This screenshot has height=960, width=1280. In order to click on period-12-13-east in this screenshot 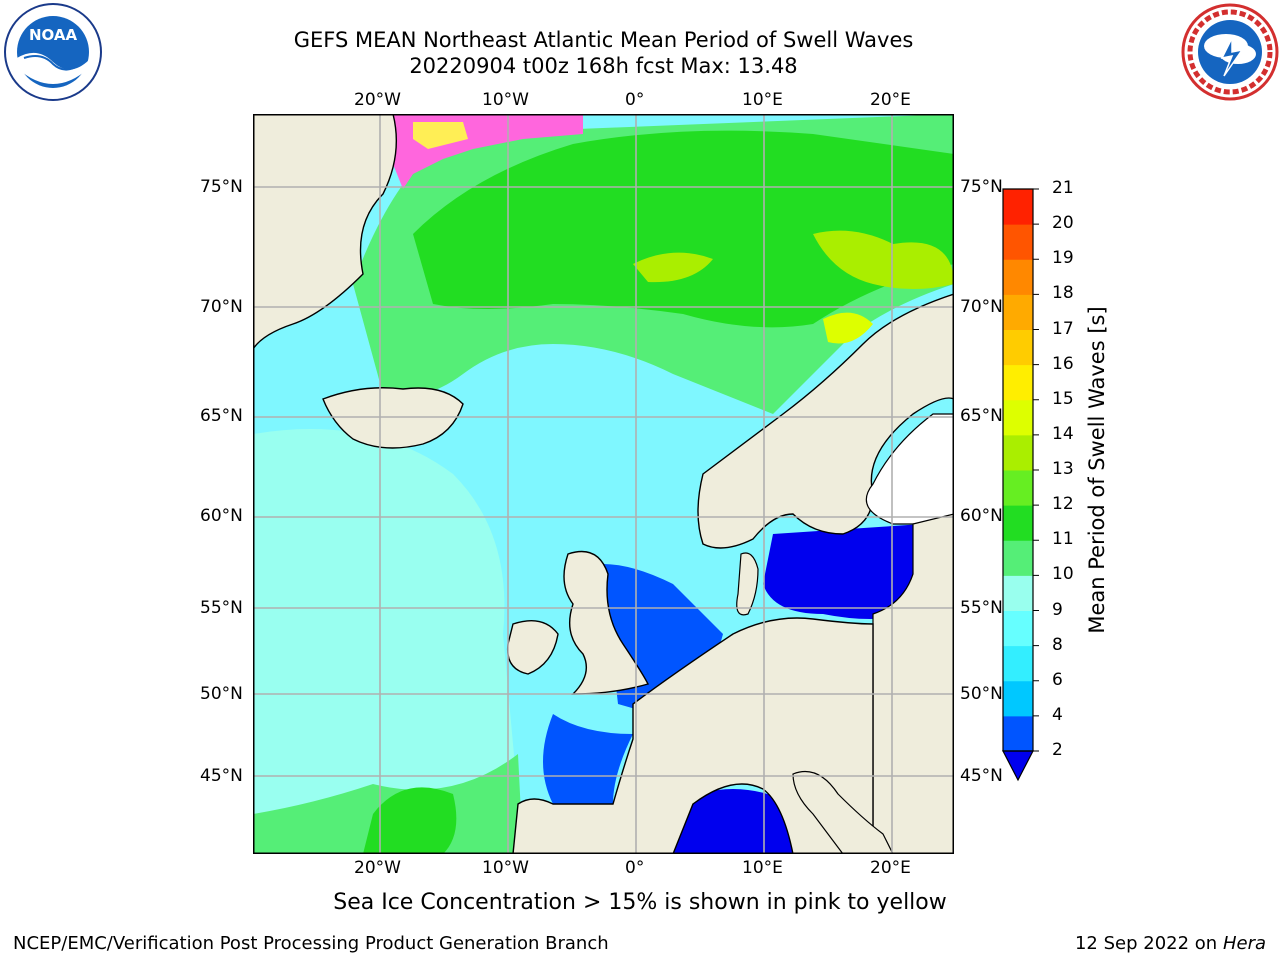, I will do `click(883, 259)`.